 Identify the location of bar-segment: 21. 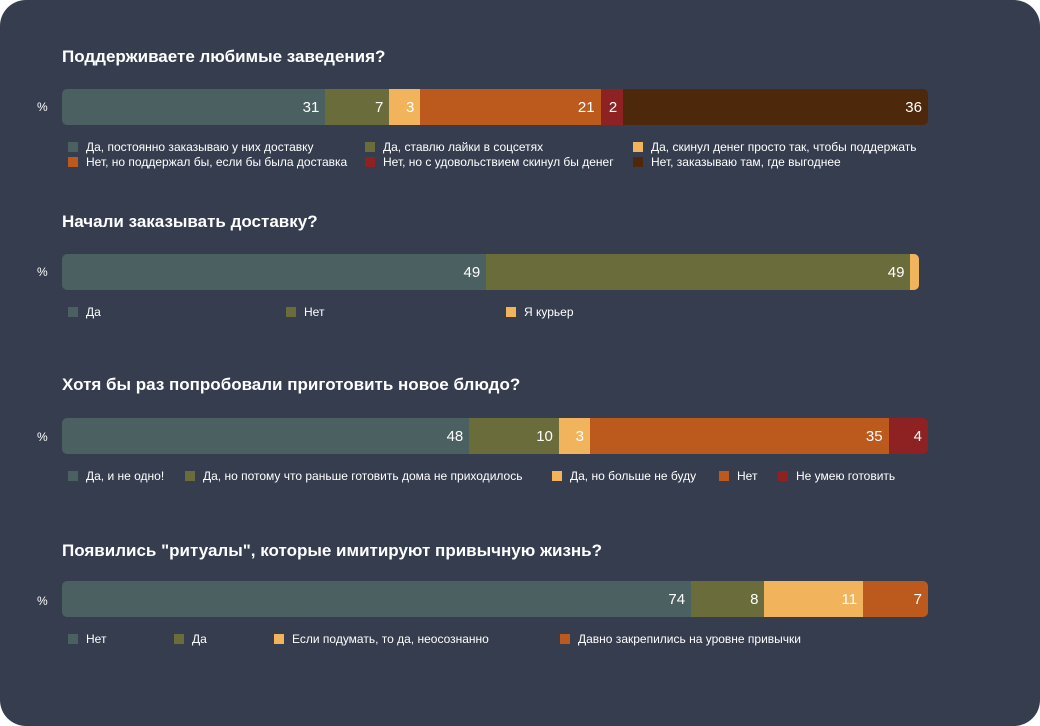
(510, 107).